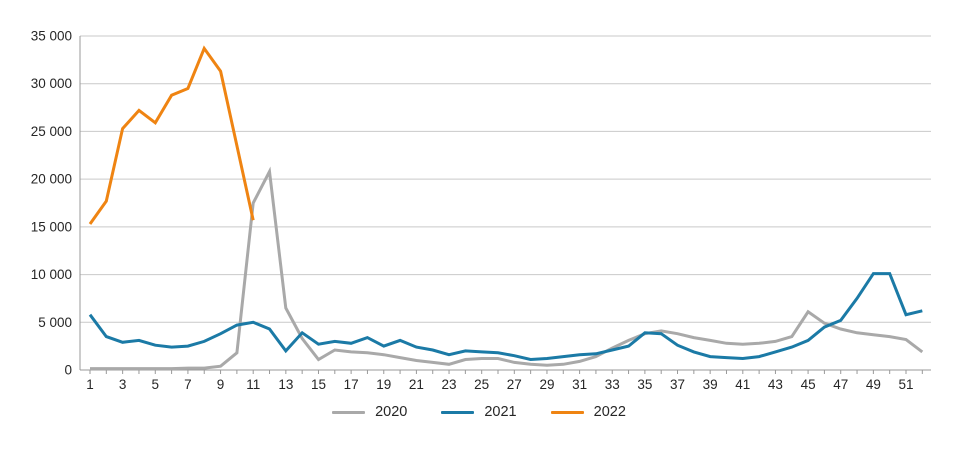  Describe the element at coordinates (579, 384) in the screenshot. I see `x-tick-label: 31` at that location.